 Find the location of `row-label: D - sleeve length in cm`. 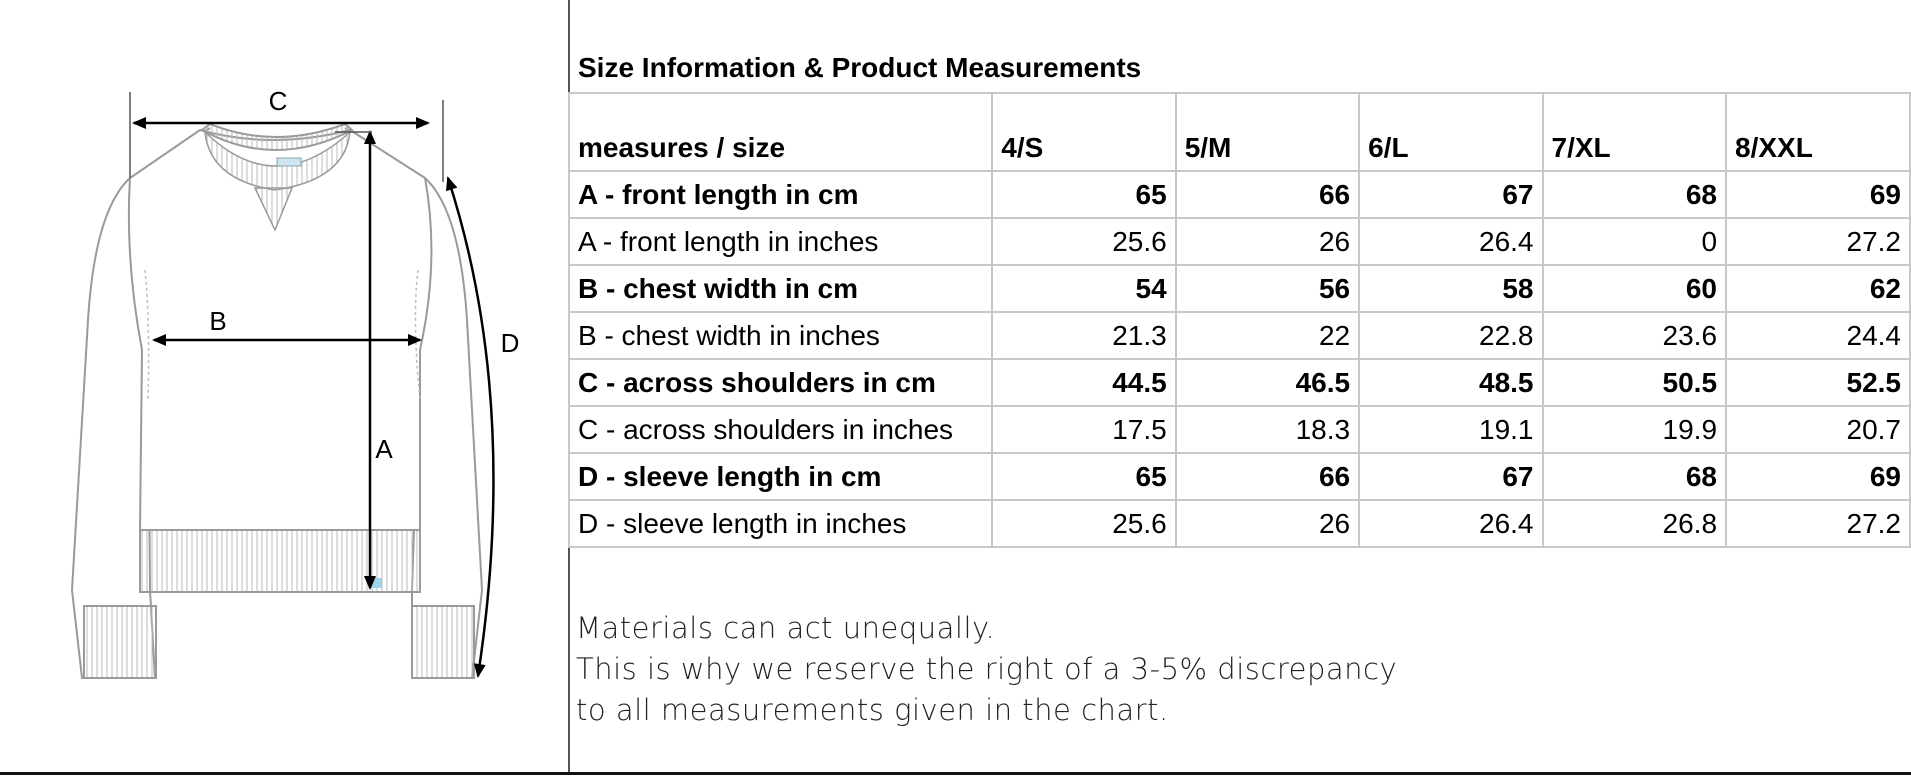

row-label: D - sleeve length in cm is located at coordinates (780, 476).